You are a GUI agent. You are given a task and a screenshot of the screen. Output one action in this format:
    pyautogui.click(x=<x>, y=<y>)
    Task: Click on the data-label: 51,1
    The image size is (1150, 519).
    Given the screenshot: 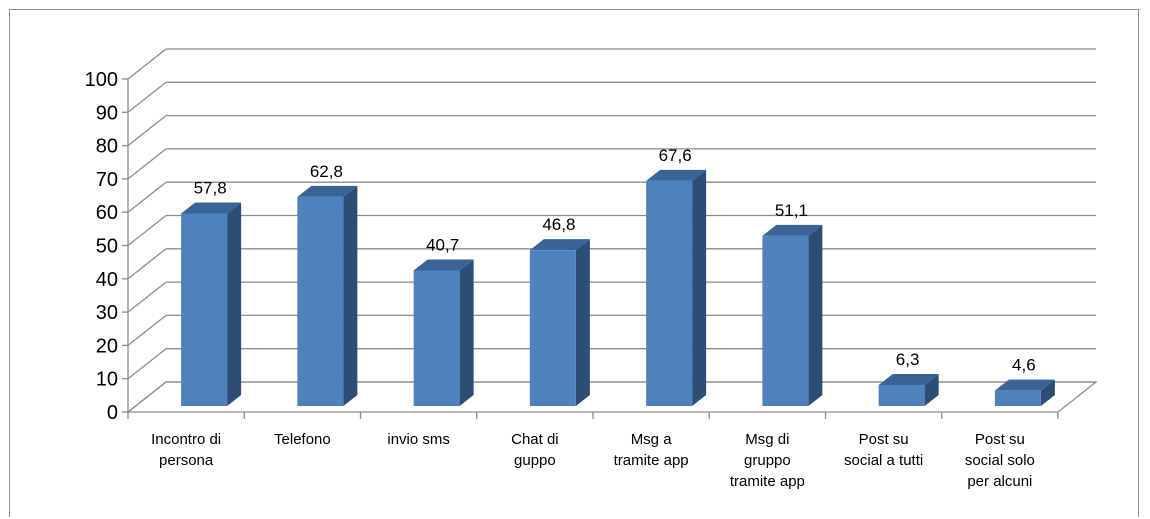 What is the action you would take?
    pyautogui.click(x=791, y=210)
    